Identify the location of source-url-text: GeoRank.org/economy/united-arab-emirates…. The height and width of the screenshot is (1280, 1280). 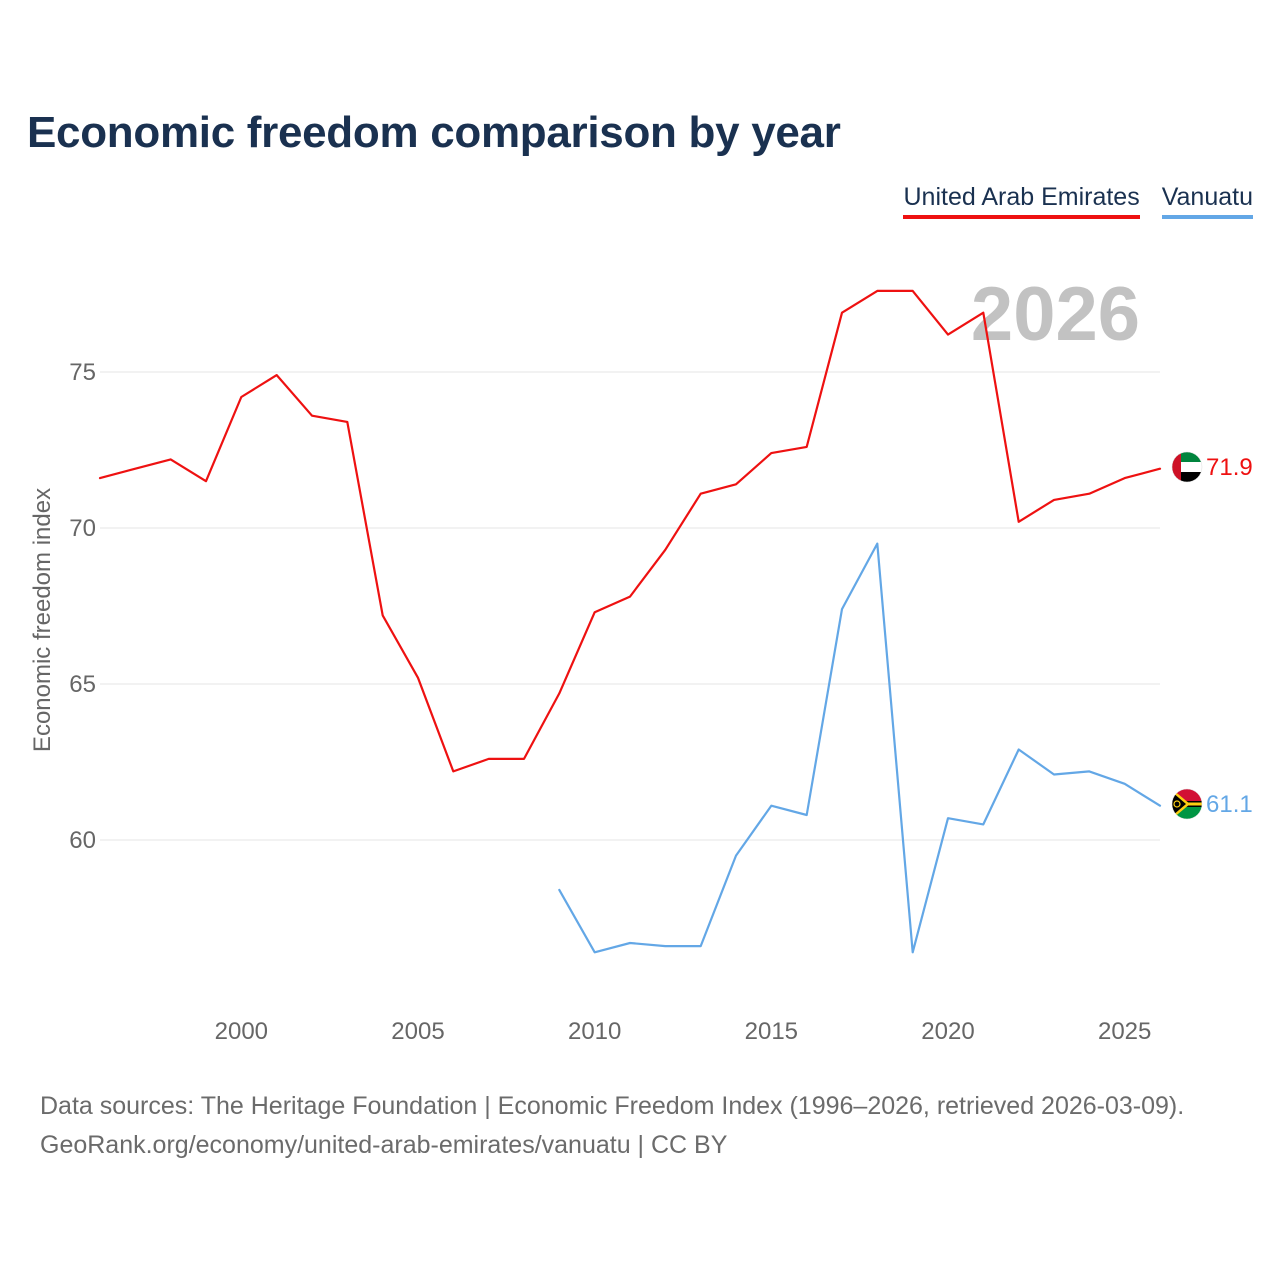
(384, 1145).